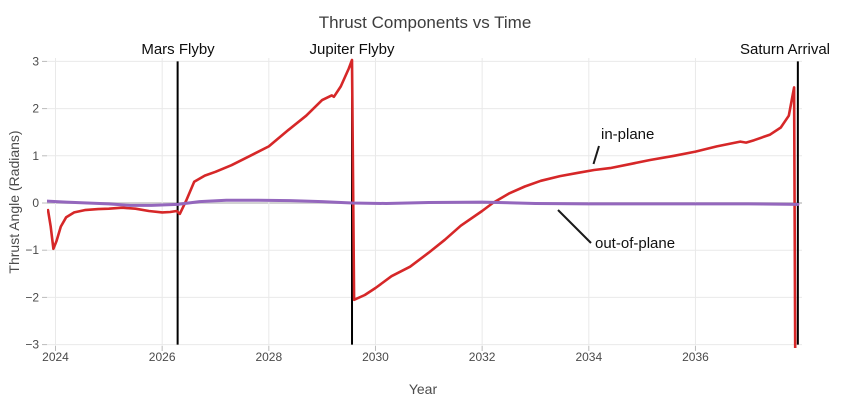 The width and height of the screenshot is (850, 400). What do you see at coordinates (35, 109) in the screenshot?
I see `y-tick-label: 2` at bounding box center [35, 109].